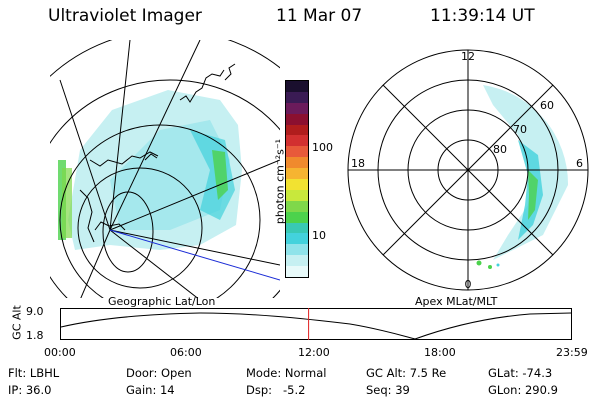  Describe the element at coordinates (314, 352) in the screenshot. I see `timeline-xtick-1200: 12:00` at that location.